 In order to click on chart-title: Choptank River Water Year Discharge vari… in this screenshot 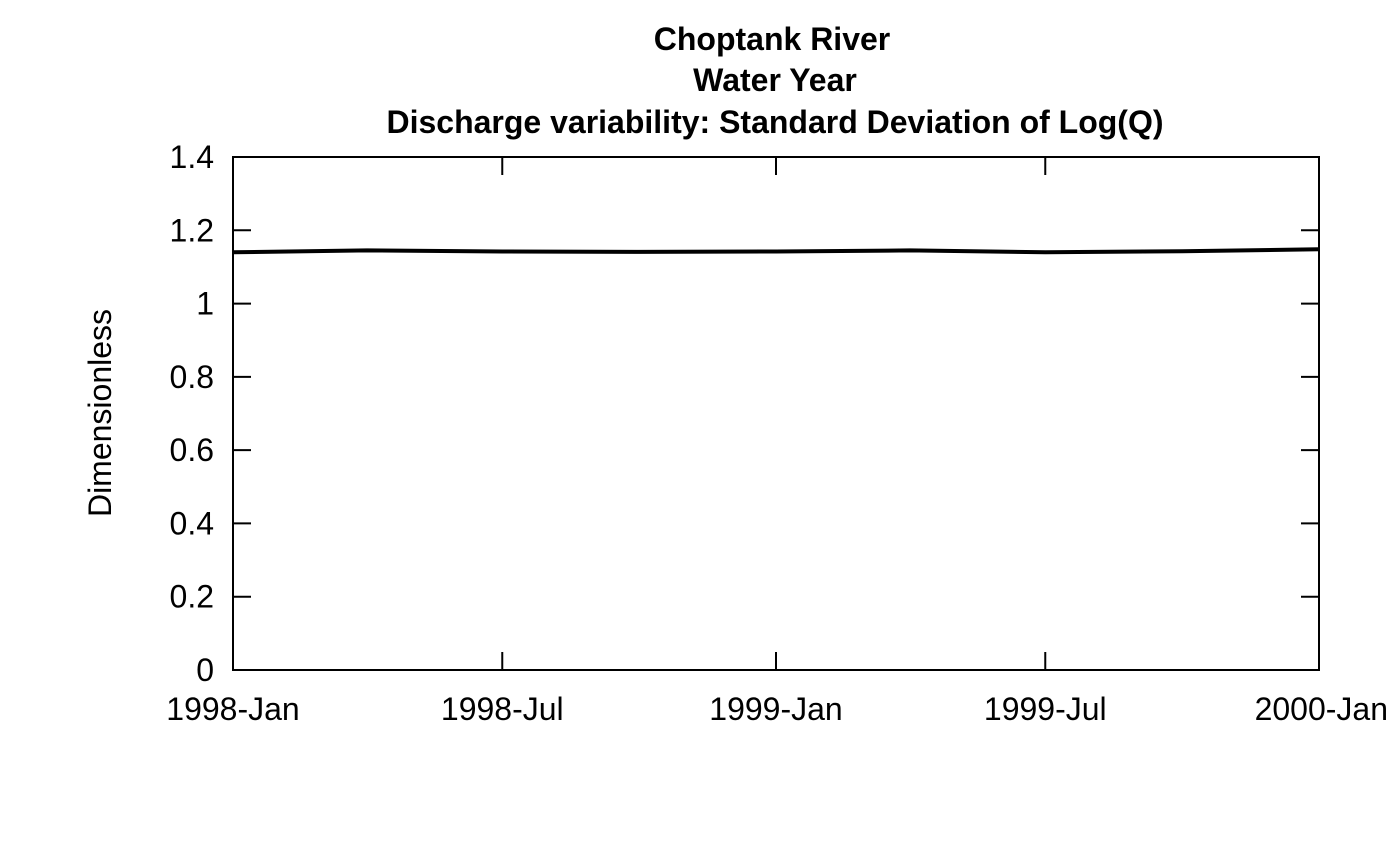, I will do `click(774, 80)`.